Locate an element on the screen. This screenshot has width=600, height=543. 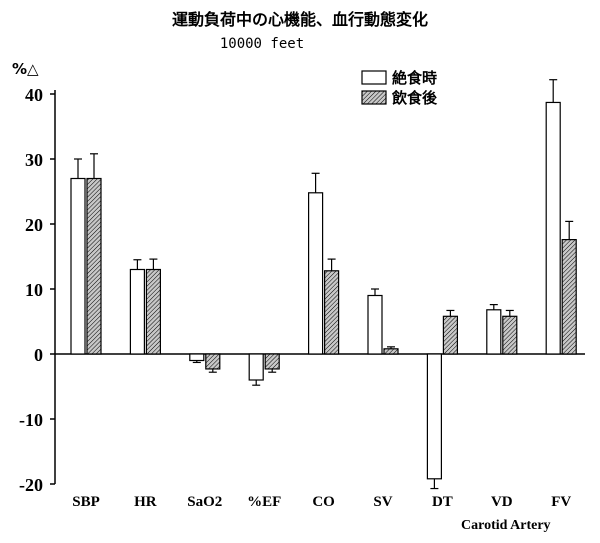
x-tick-label: DT is located at coordinates (442, 502).